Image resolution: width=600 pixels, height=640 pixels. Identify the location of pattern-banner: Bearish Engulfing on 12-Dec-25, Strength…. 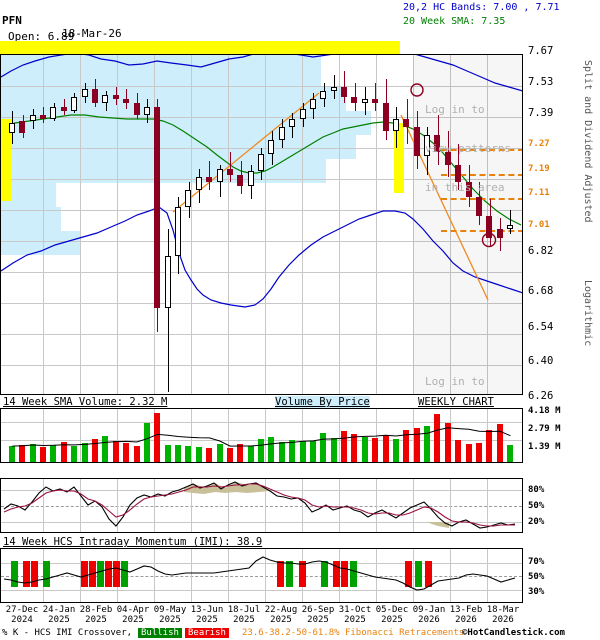
(200, 53).